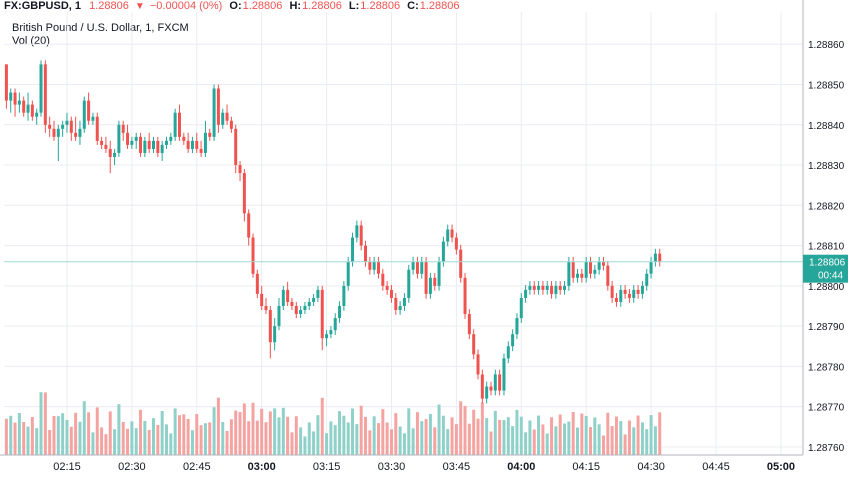  What do you see at coordinates (826, 448) in the screenshot?
I see `price-tick-label: 1.28760` at bounding box center [826, 448].